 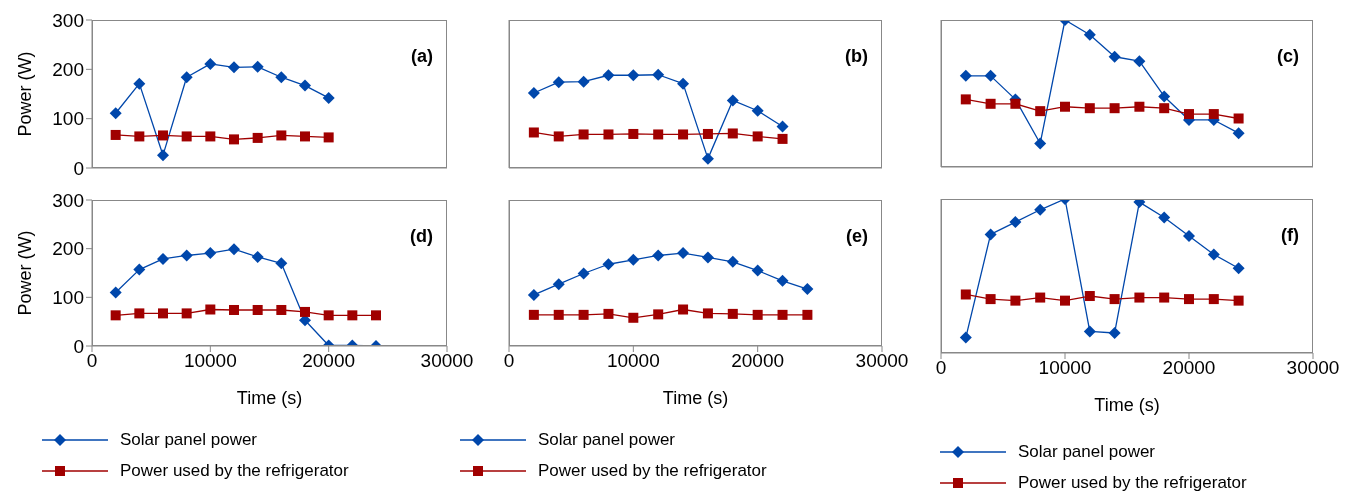 What do you see at coordinates (421, 236) in the screenshot?
I see `annotation: (d)` at bounding box center [421, 236].